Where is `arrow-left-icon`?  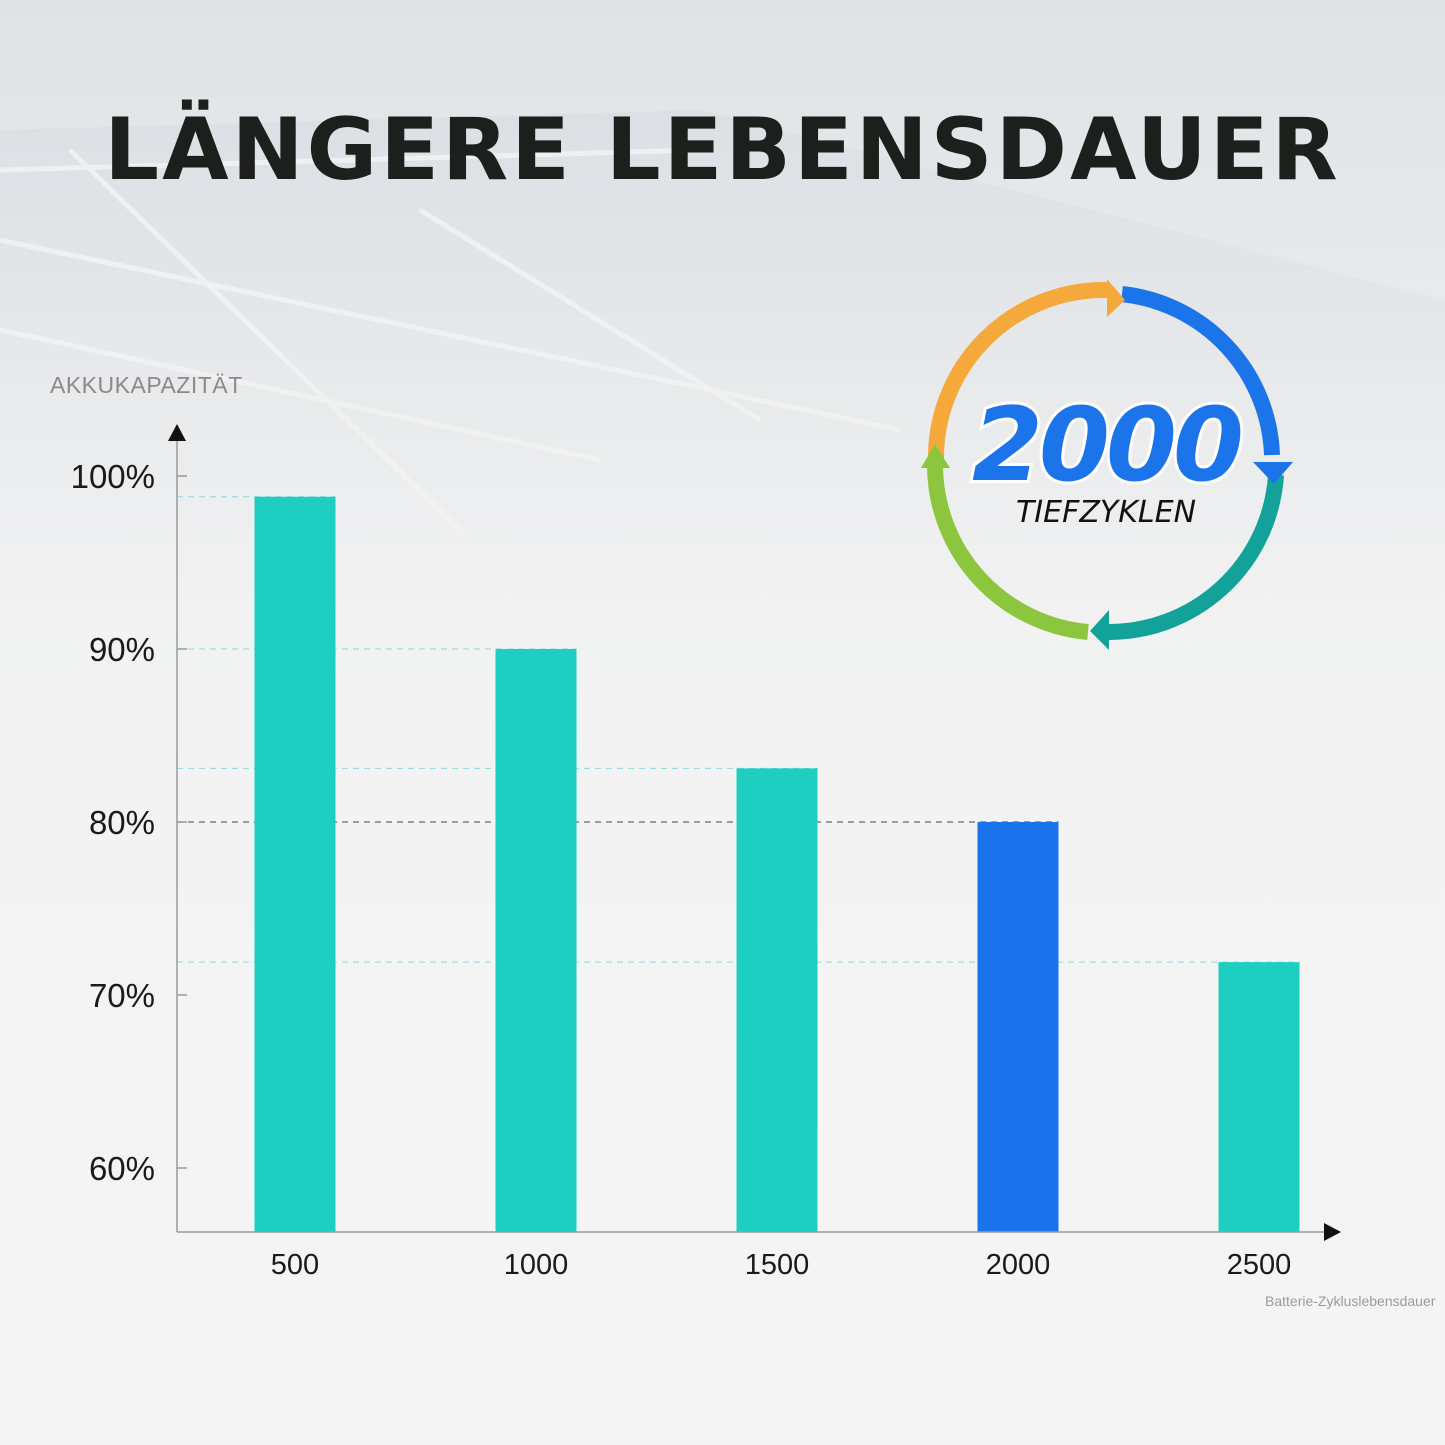
arrow-left-icon is located at coordinates (1099, 630).